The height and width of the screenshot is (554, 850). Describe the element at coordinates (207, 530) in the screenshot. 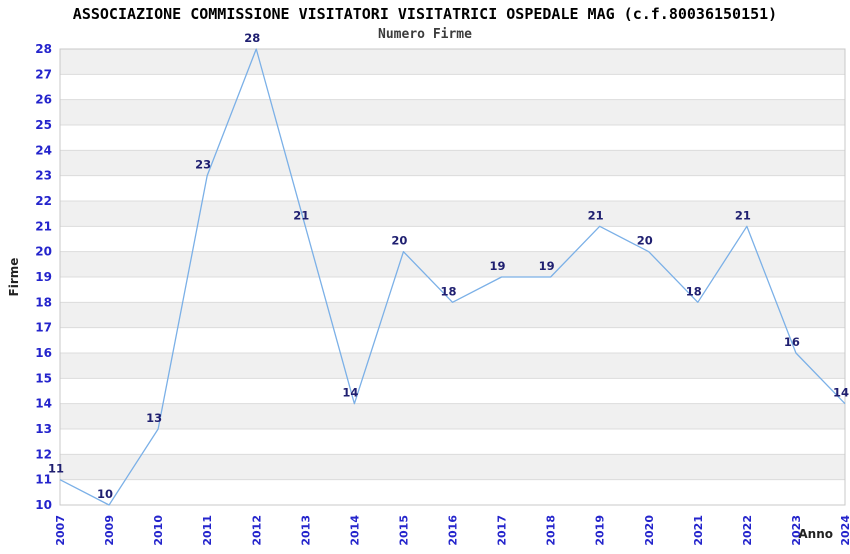

I see `x-tick-label: 2011` at that location.